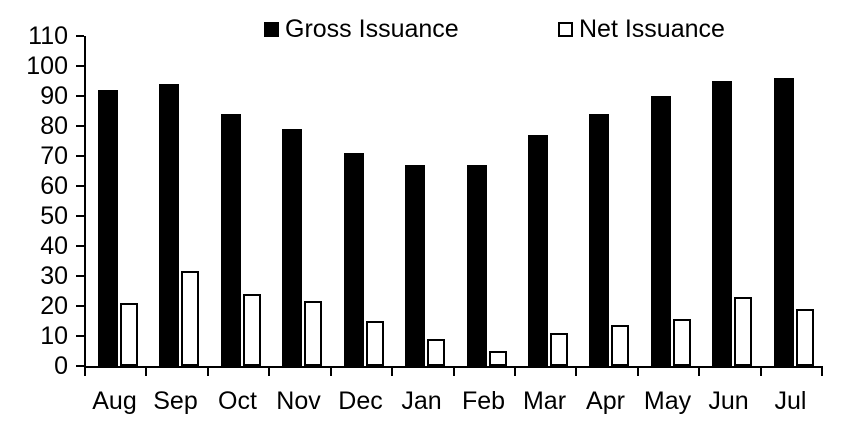  What do you see at coordinates (54, 246) in the screenshot?
I see `y-axis-label: 40` at bounding box center [54, 246].